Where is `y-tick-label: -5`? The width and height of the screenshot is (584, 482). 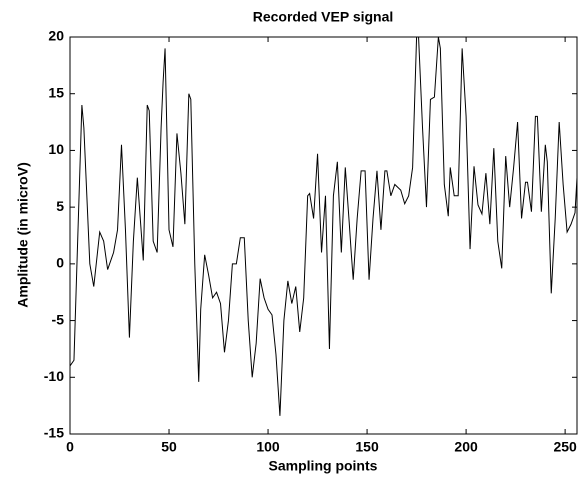
y-tick-label: -5 is located at coordinates (58, 319).